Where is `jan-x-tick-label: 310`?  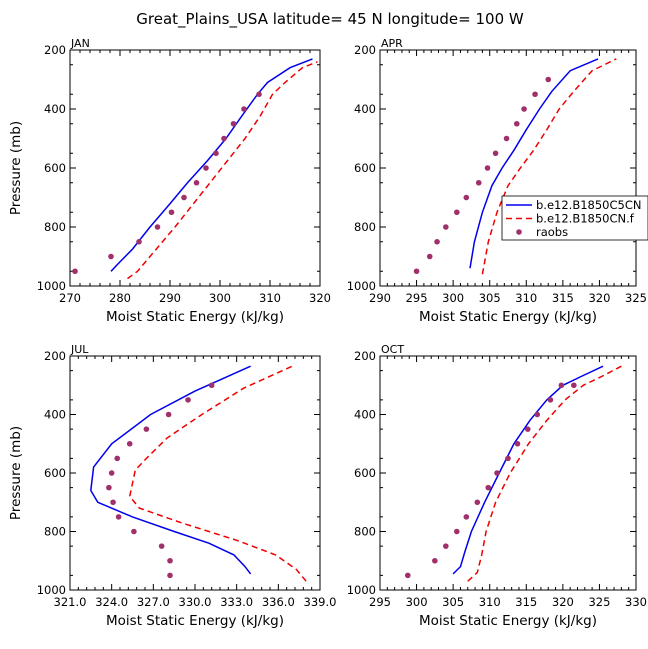 jan-x-tick-label: 310 is located at coordinates (270, 298).